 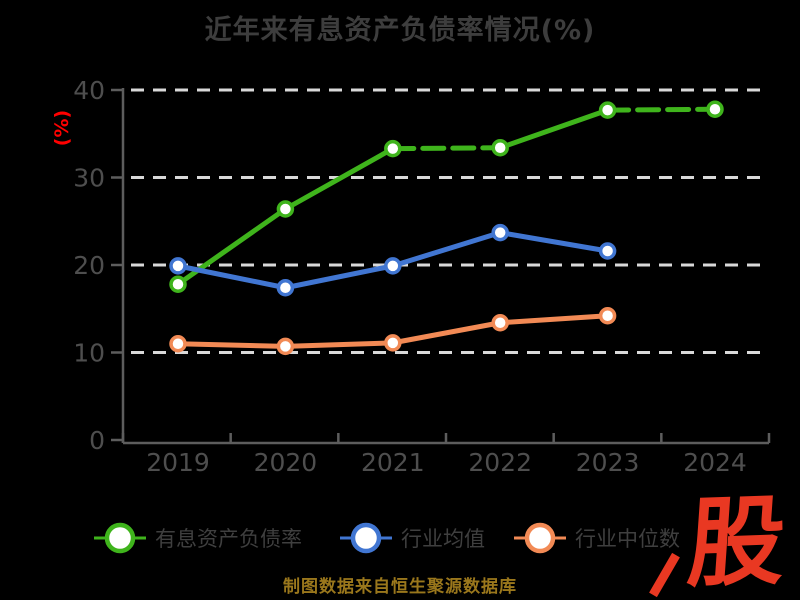 I want to click on x-tick-label: 2021, so click(x=393, y=462).